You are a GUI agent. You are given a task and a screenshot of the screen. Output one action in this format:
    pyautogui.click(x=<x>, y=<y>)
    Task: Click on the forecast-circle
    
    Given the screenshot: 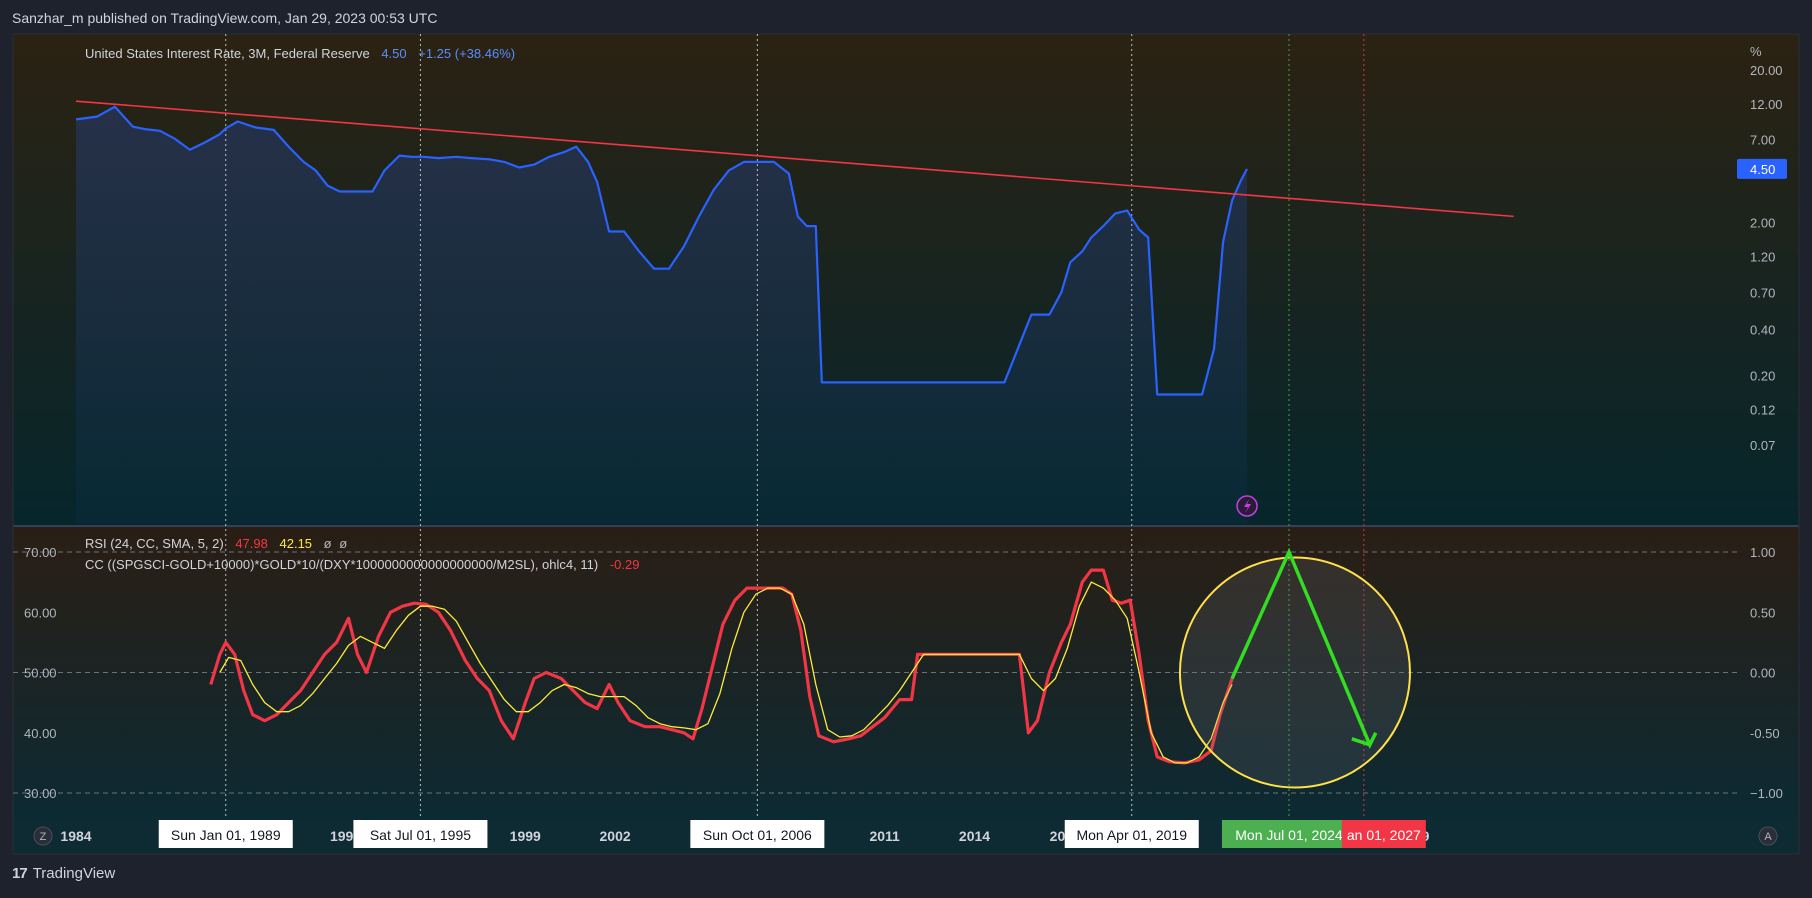 What is the action you would take?
    pyautogui.click(x=1294, y=672)
    